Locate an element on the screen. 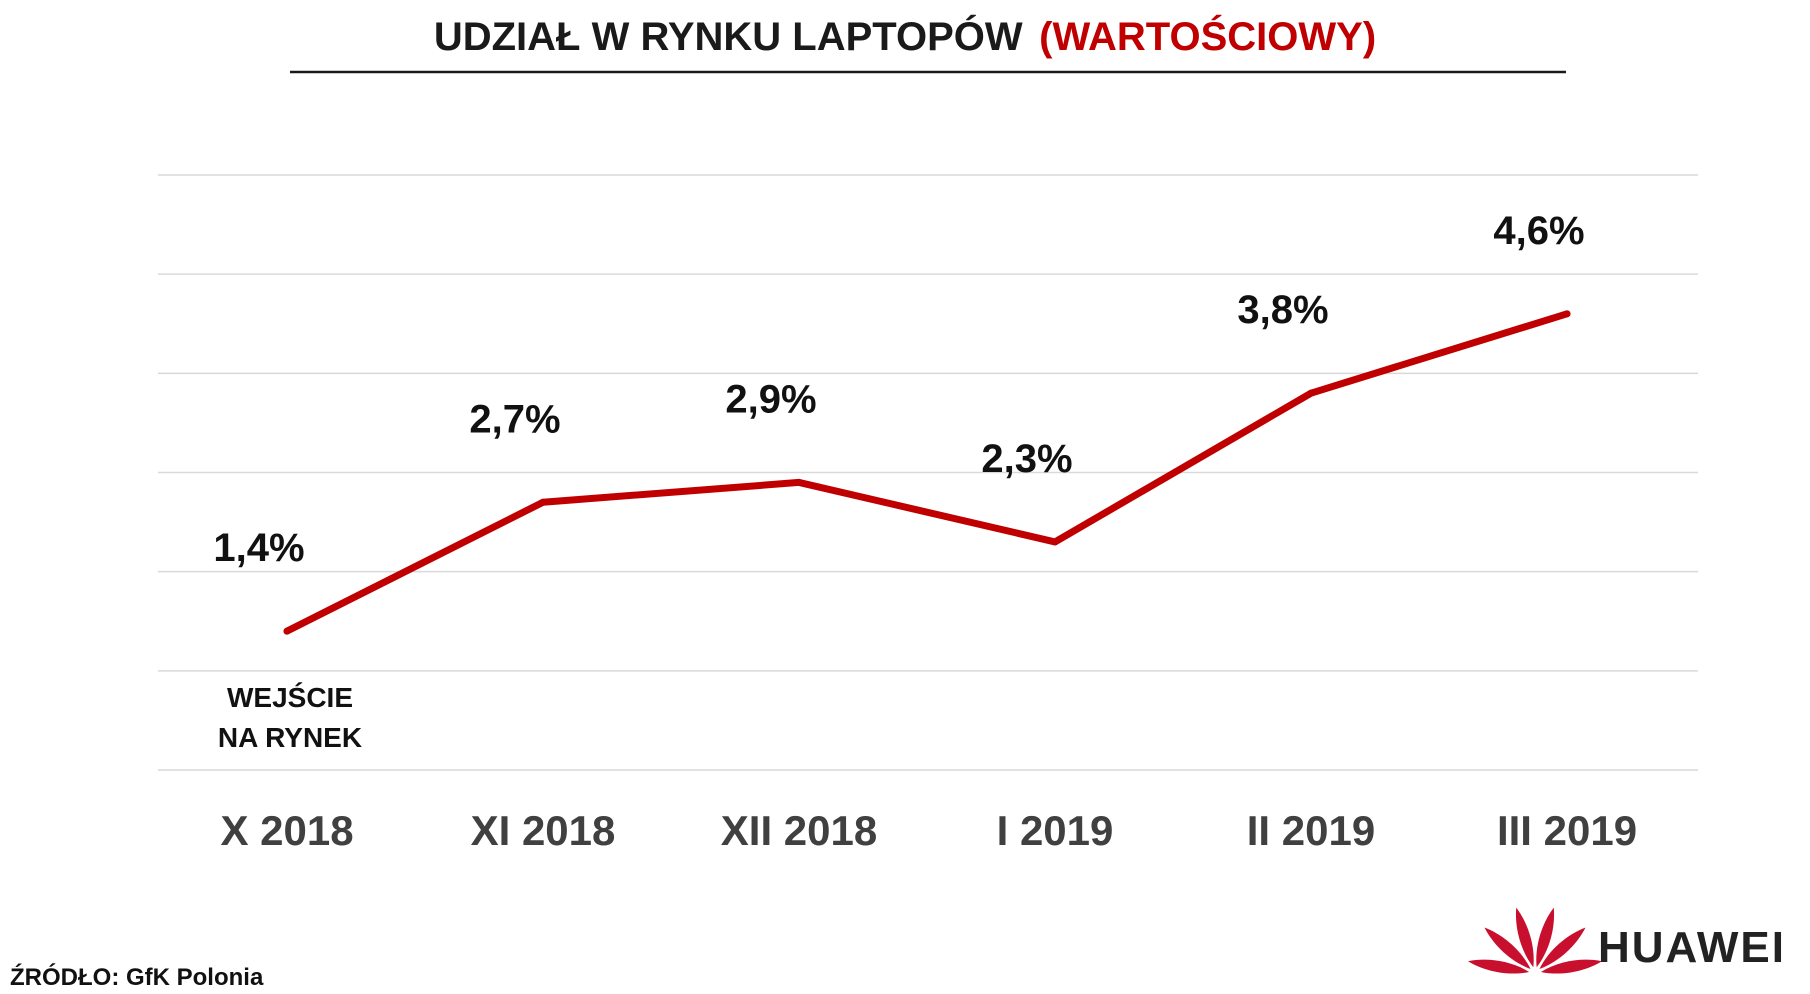  x-tick-label: III 2019 is located at coordinates (1567, 830).